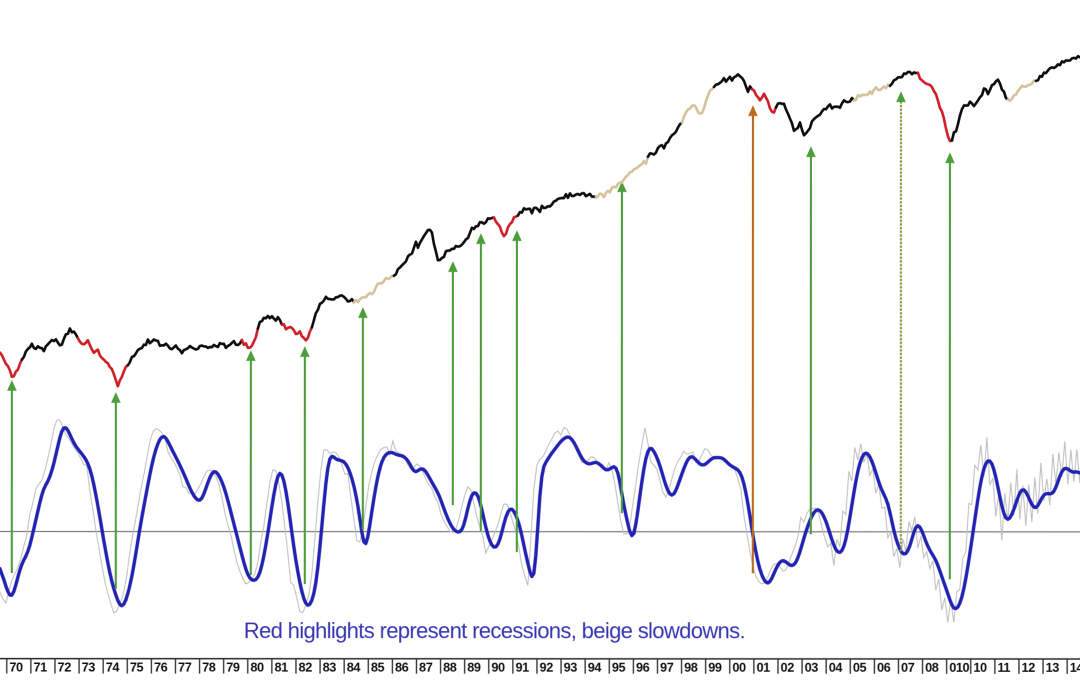  Describe the element at coordinates (836, 668) in the screenshot. I see `svg-text: 04` at that location.